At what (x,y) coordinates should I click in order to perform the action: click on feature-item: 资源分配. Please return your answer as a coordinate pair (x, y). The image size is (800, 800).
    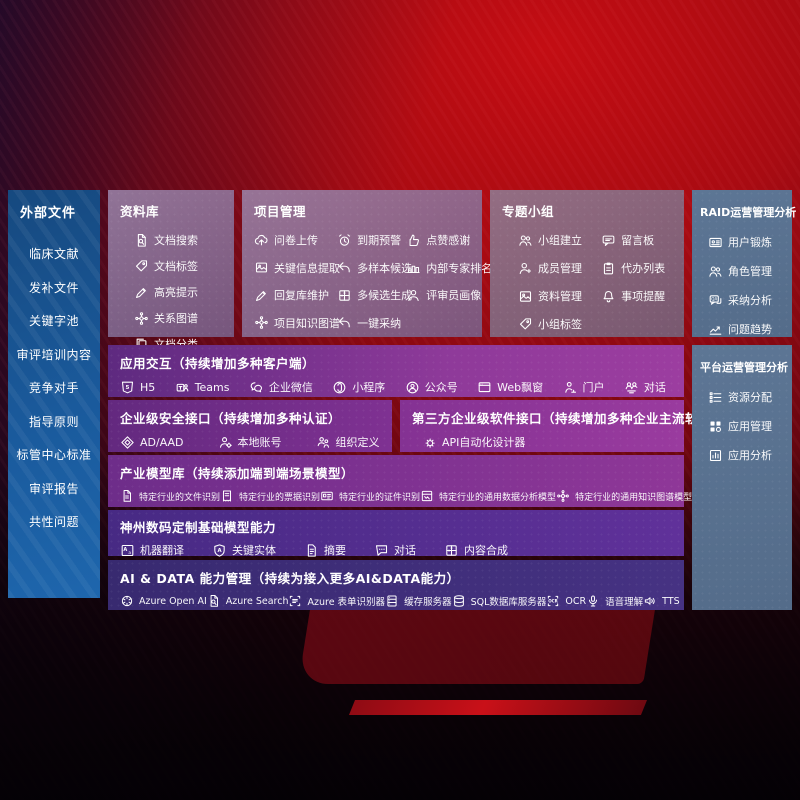
    Looking at the image, I should click on (746, 397).